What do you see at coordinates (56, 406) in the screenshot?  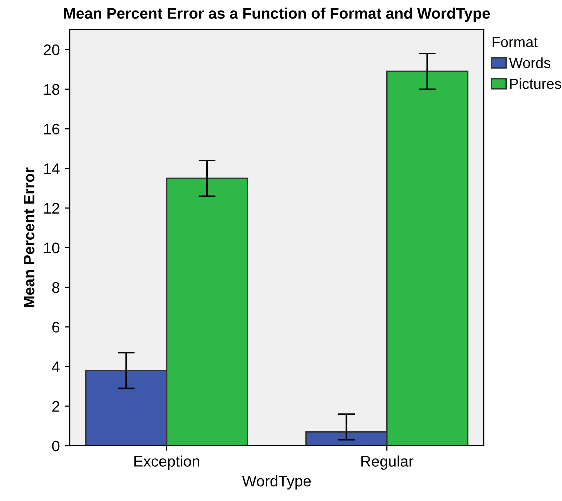 I see `y-tick-label: 2` at bounding box center [56, 406].